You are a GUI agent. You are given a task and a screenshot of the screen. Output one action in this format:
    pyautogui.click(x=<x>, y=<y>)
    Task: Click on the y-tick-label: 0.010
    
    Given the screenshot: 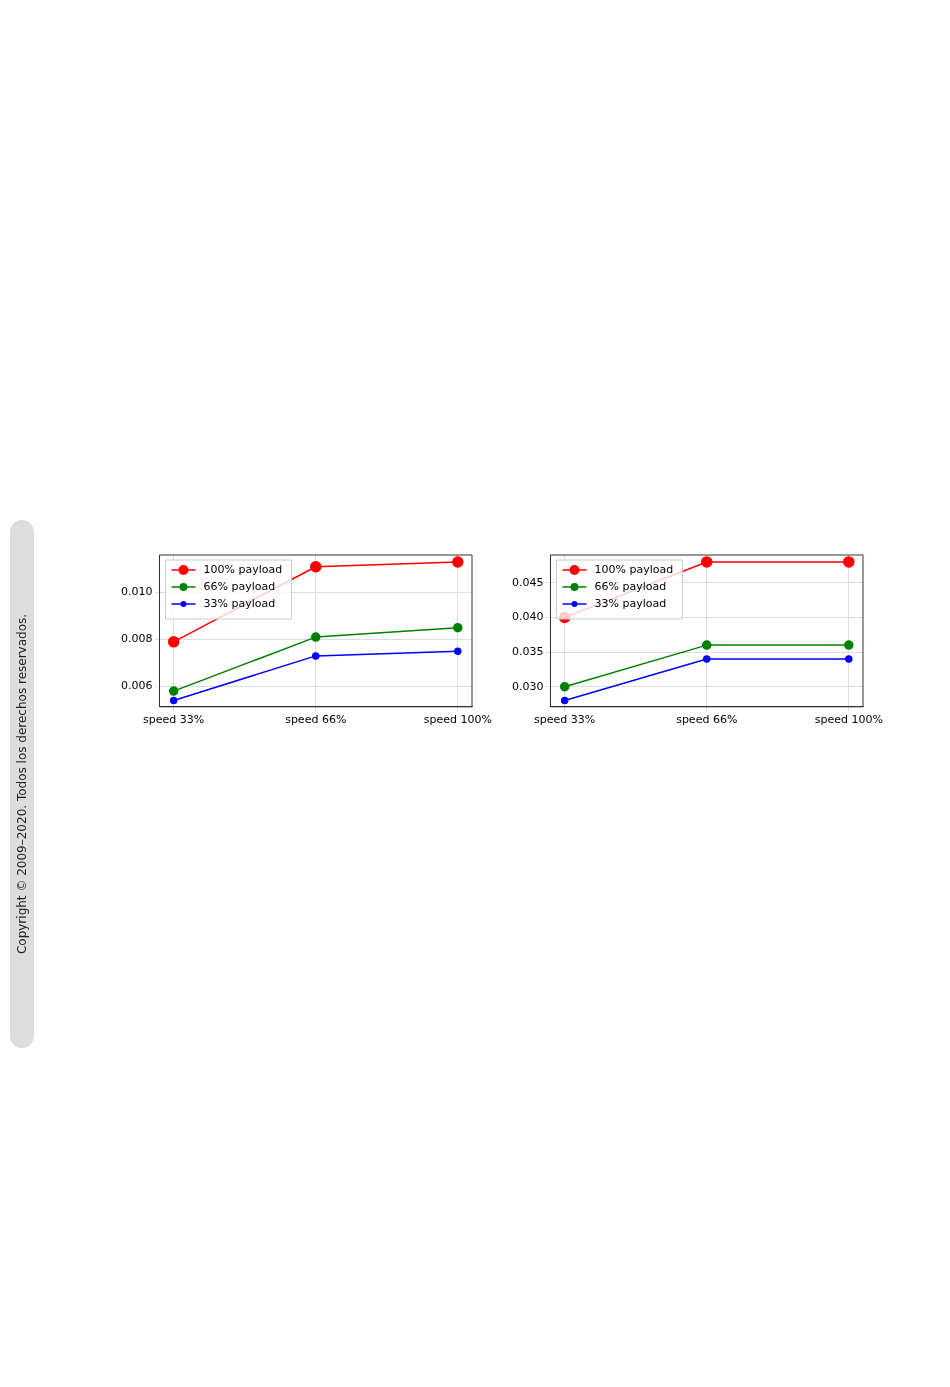 What is the action you would take?
    pyautogui.click(x=136, y=592)
    